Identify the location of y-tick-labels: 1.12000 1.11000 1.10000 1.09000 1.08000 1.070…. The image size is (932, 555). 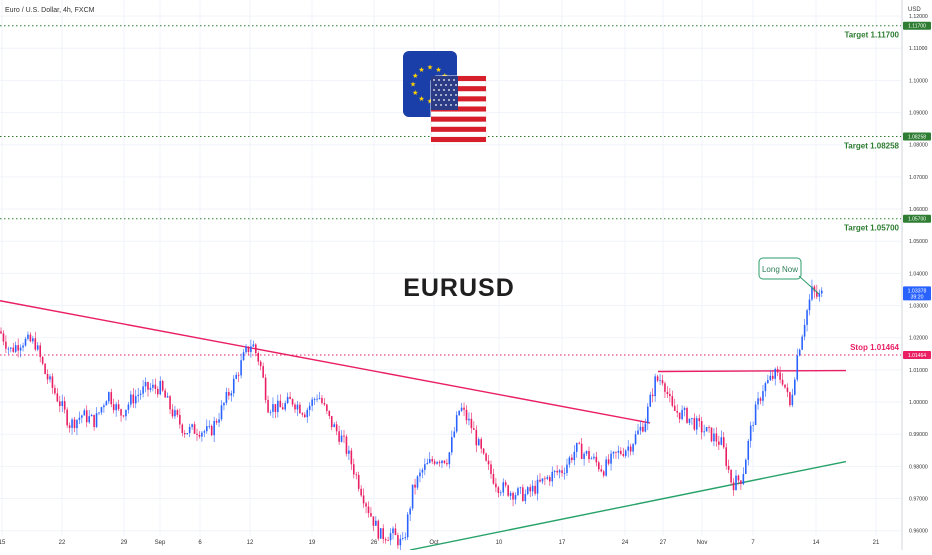
(918, 274).